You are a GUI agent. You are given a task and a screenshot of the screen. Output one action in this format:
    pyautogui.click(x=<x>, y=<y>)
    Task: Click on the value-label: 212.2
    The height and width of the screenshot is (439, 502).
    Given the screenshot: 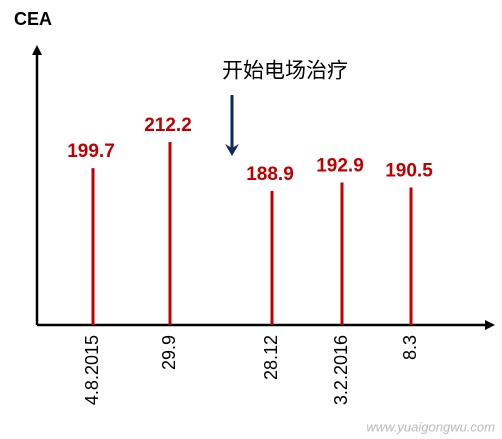 What is the action you would take?
    pyautogui.click(x=168, y=125)
    